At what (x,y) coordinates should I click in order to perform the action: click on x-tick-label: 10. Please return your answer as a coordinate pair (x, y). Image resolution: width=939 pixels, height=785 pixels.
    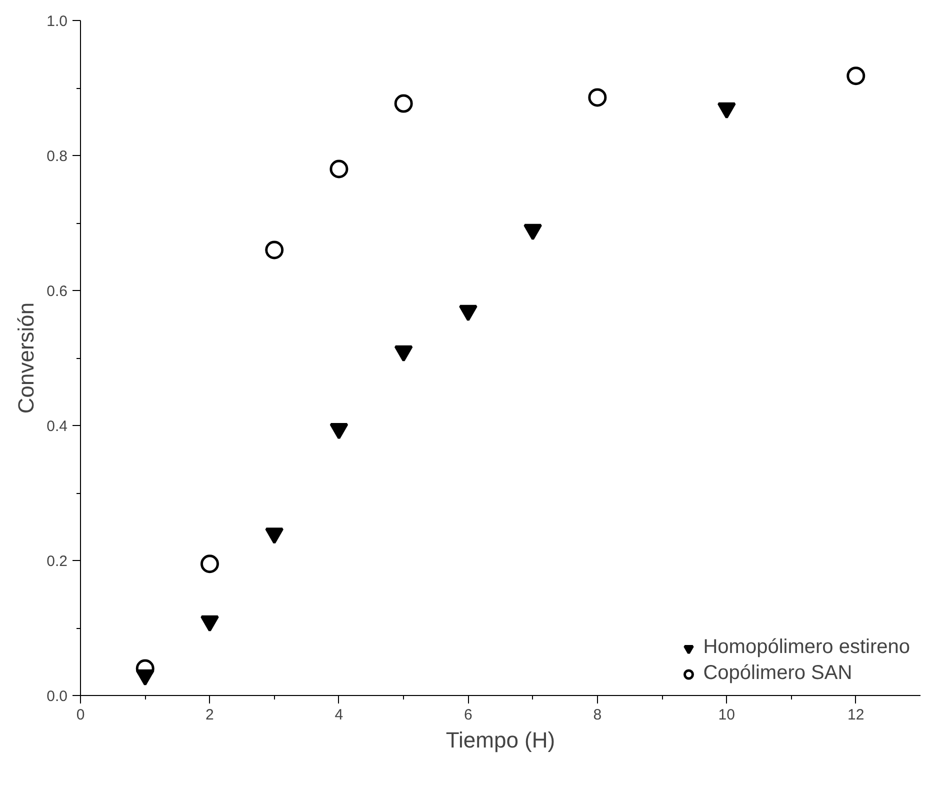
    Looking at the image, I should click on (726, 715).